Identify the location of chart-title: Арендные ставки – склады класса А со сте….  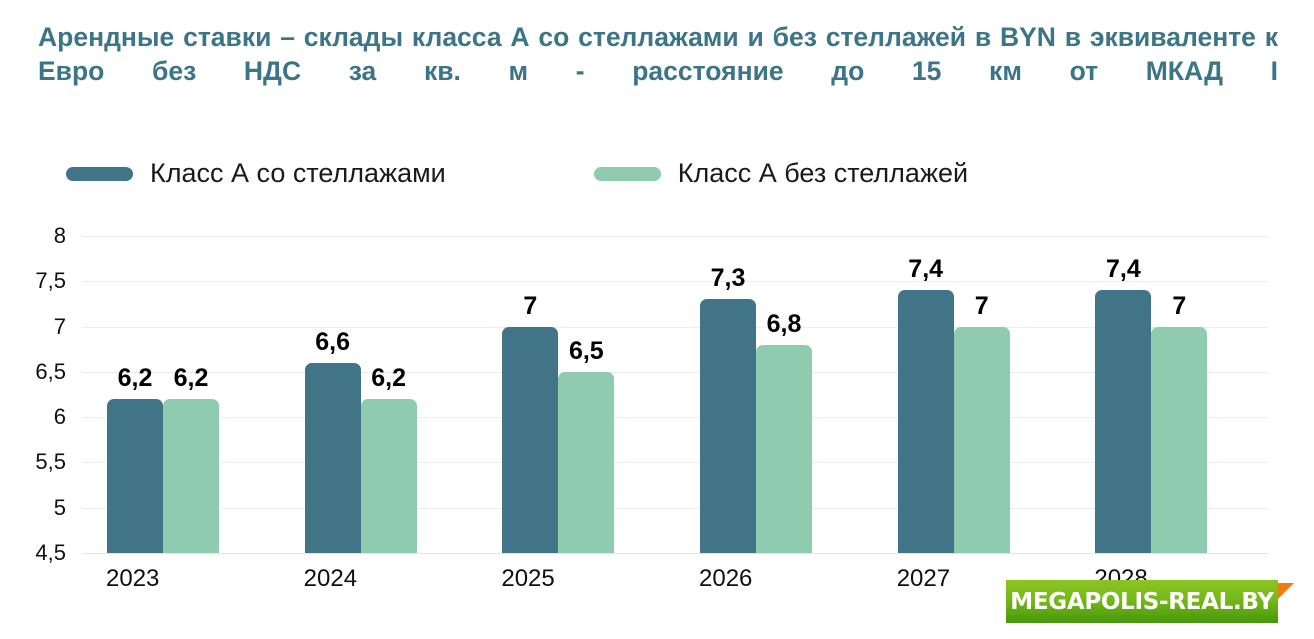
(658, 54).